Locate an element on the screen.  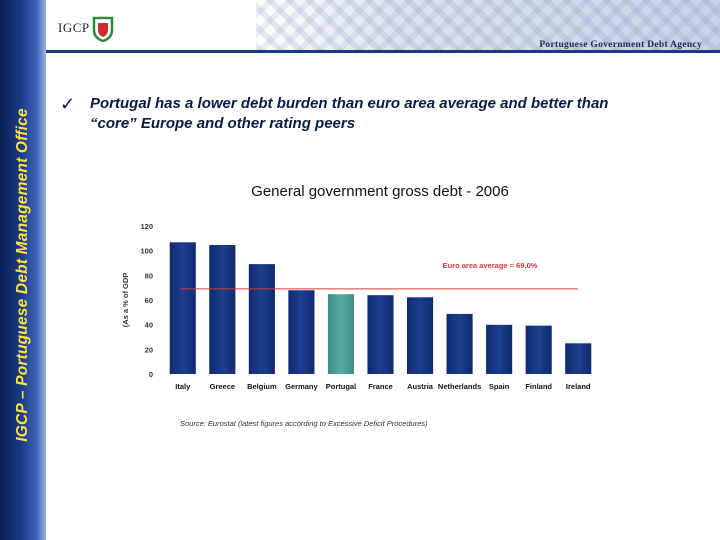
chart-title: General government gross debt - 2006 is located at coordinates (380, 191).